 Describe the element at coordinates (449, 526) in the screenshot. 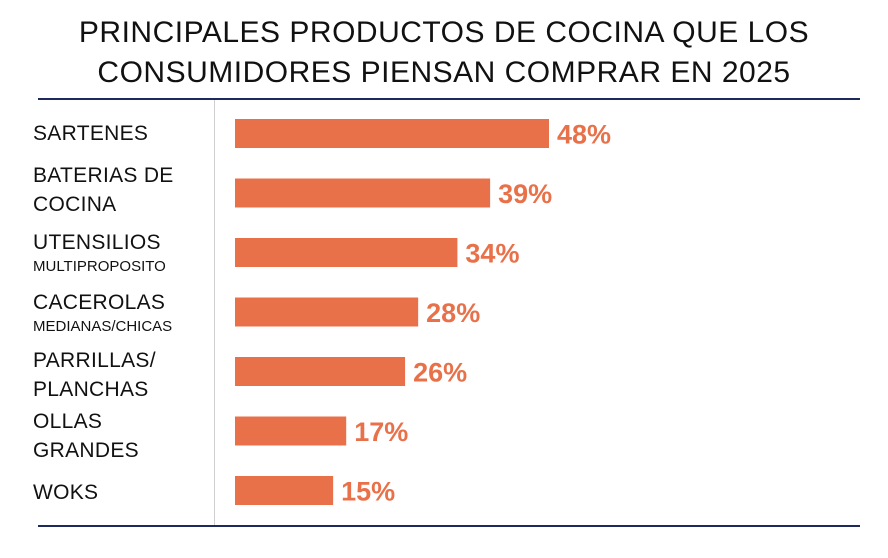

I see `bottom-rule` at that location.